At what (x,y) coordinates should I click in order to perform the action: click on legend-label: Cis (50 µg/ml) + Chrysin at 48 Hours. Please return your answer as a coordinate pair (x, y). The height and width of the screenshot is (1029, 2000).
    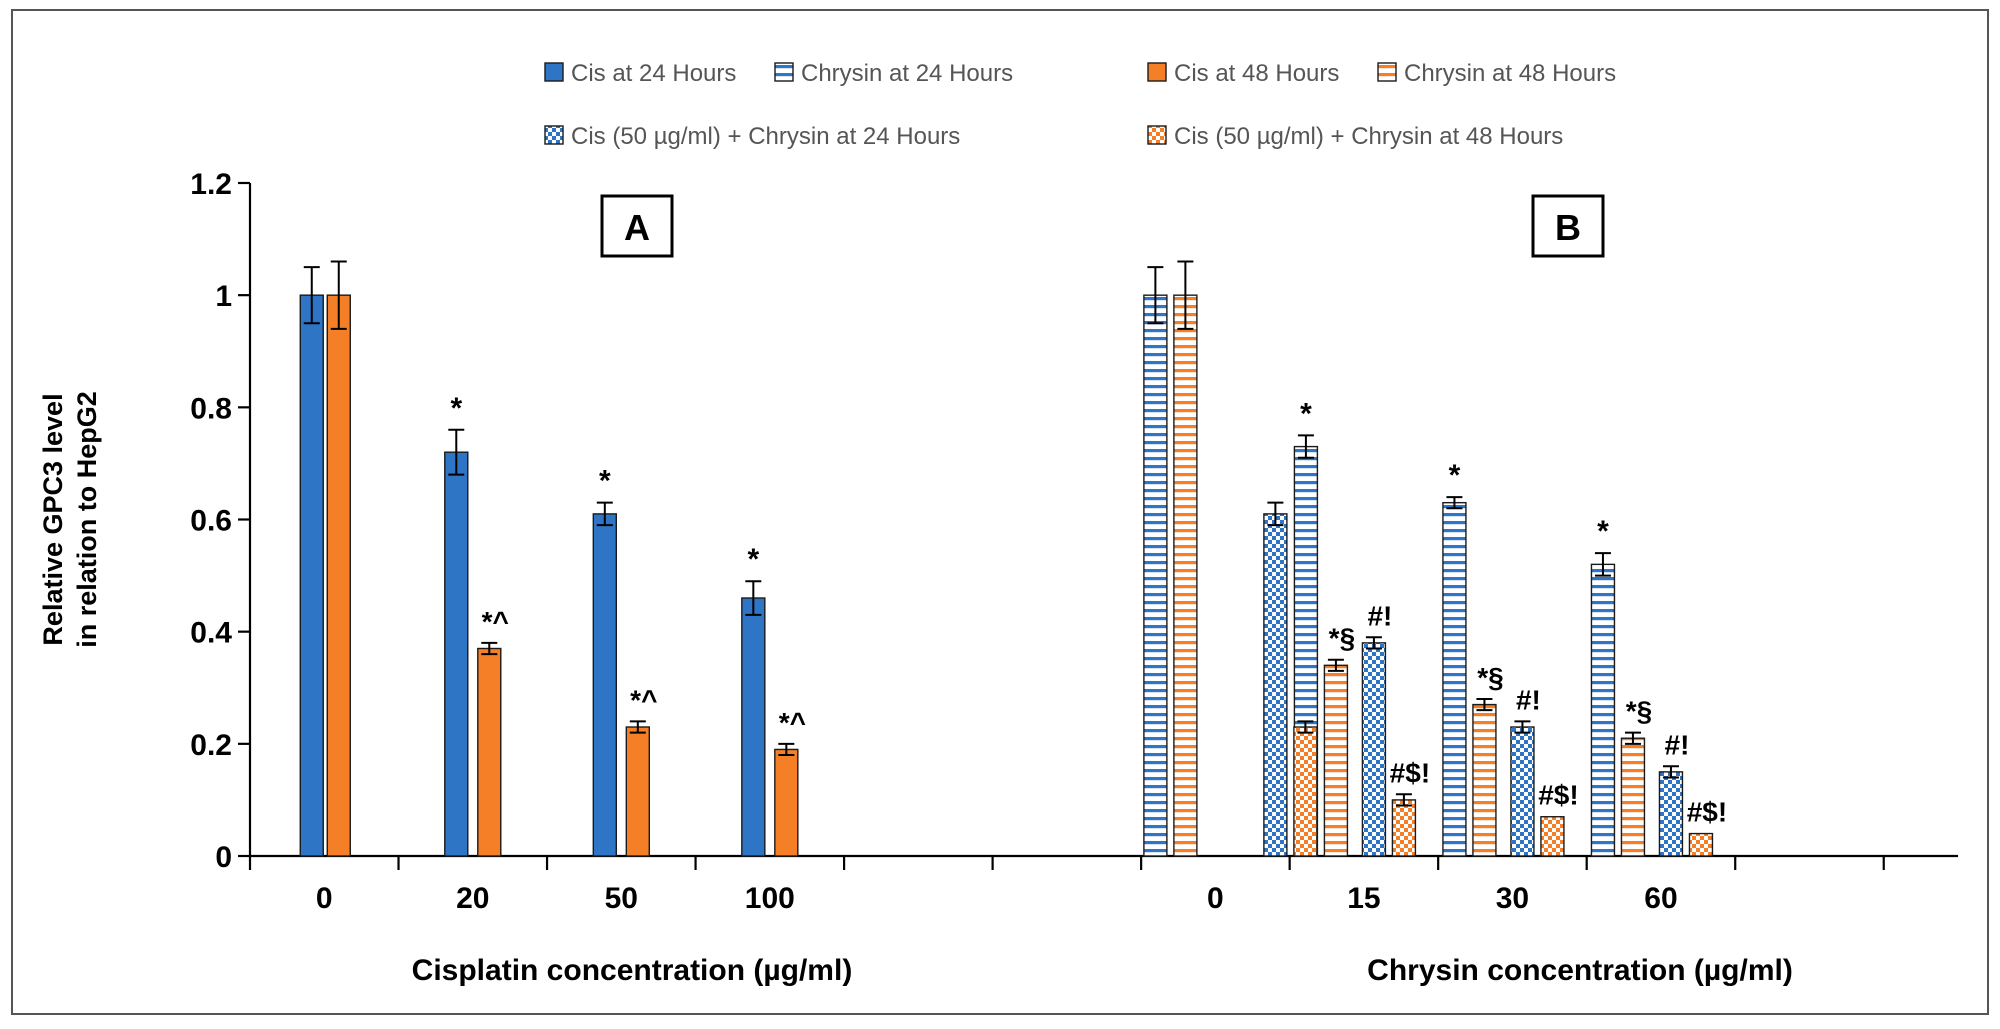
    Looking at the image, I should click on (1368, 136).